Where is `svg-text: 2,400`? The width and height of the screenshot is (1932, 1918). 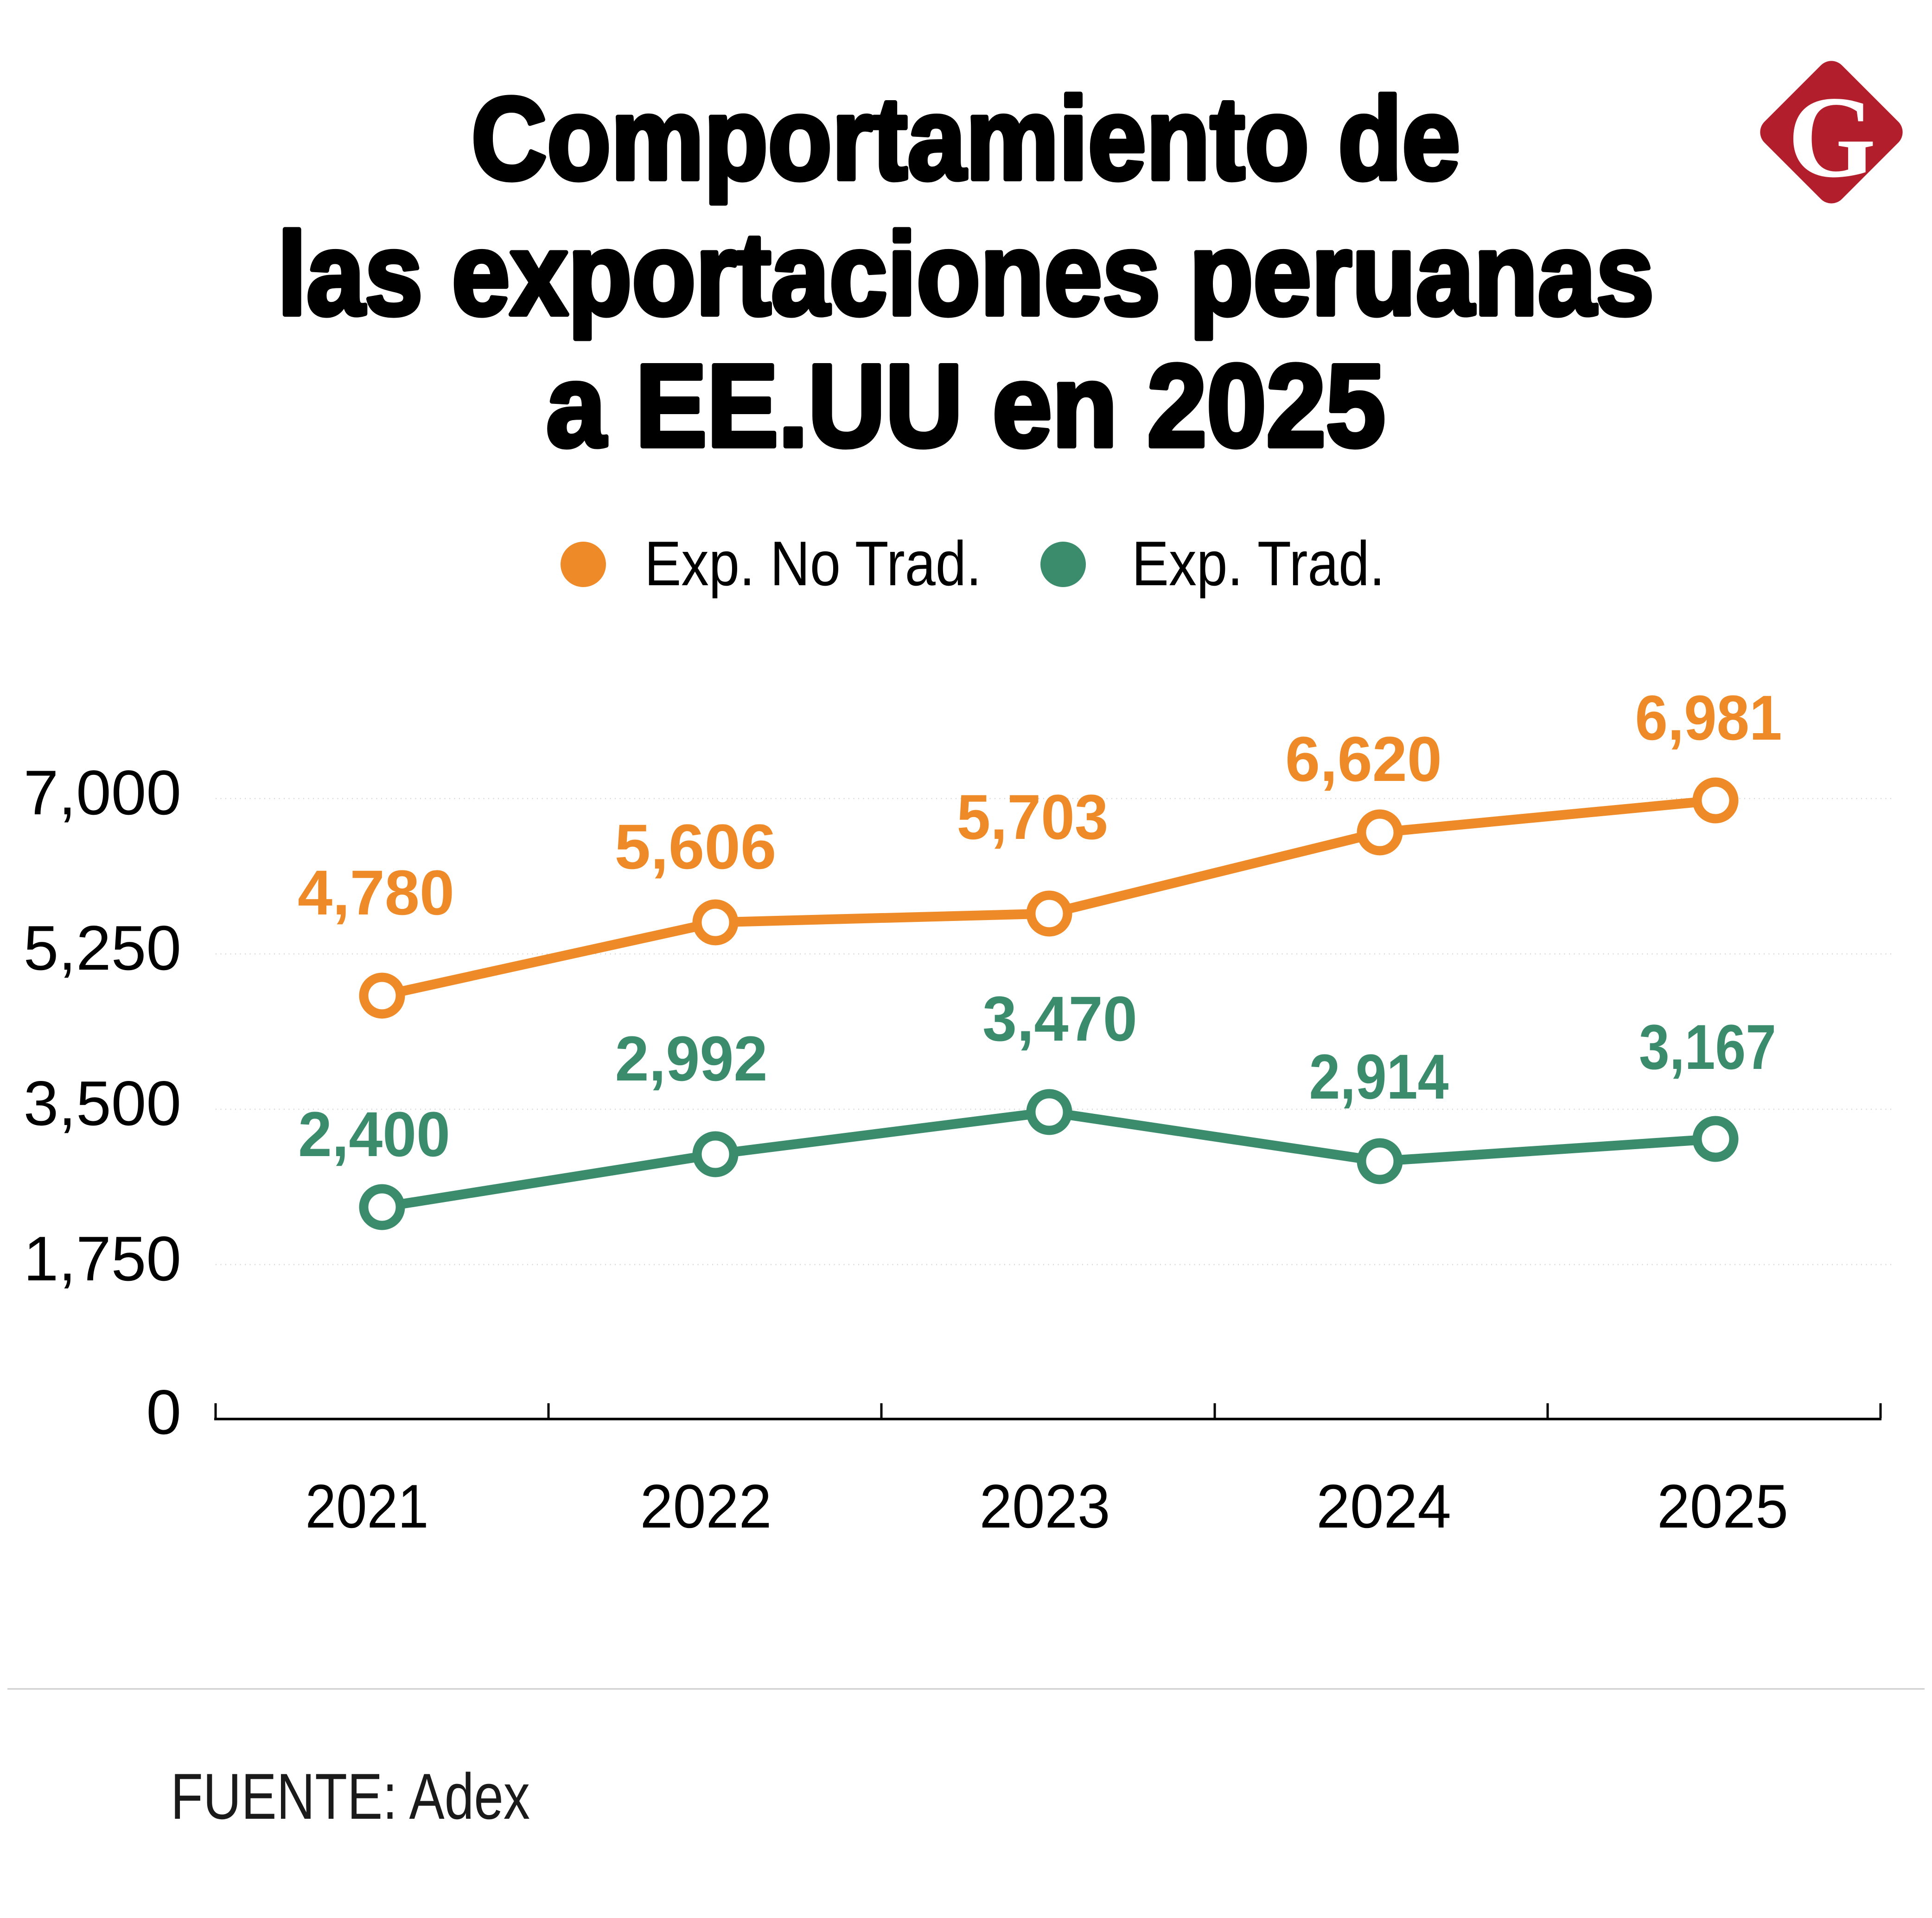
svg-text: 2,400 is located at coordinates (374, 1134).